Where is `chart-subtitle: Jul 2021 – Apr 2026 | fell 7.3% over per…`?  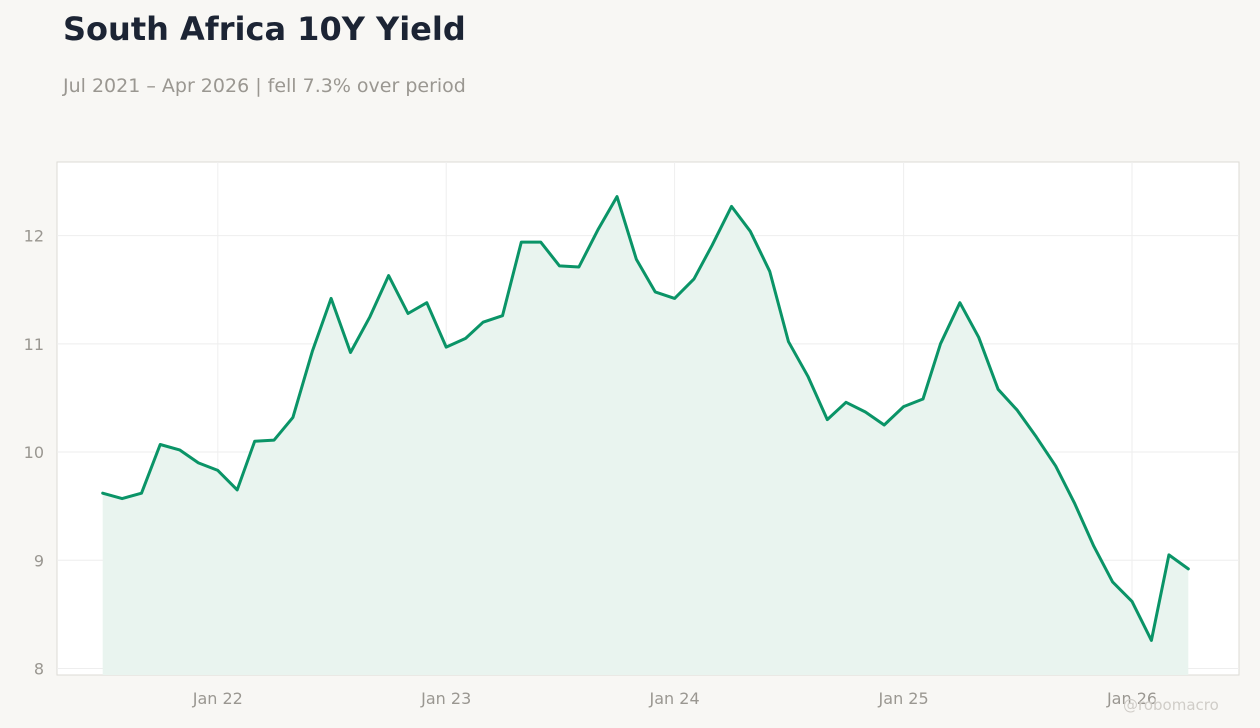 chart-subtitle: Jul 2021 – Apr 2026 | fell 7.3% over per… is located at coordinates (264, 86).